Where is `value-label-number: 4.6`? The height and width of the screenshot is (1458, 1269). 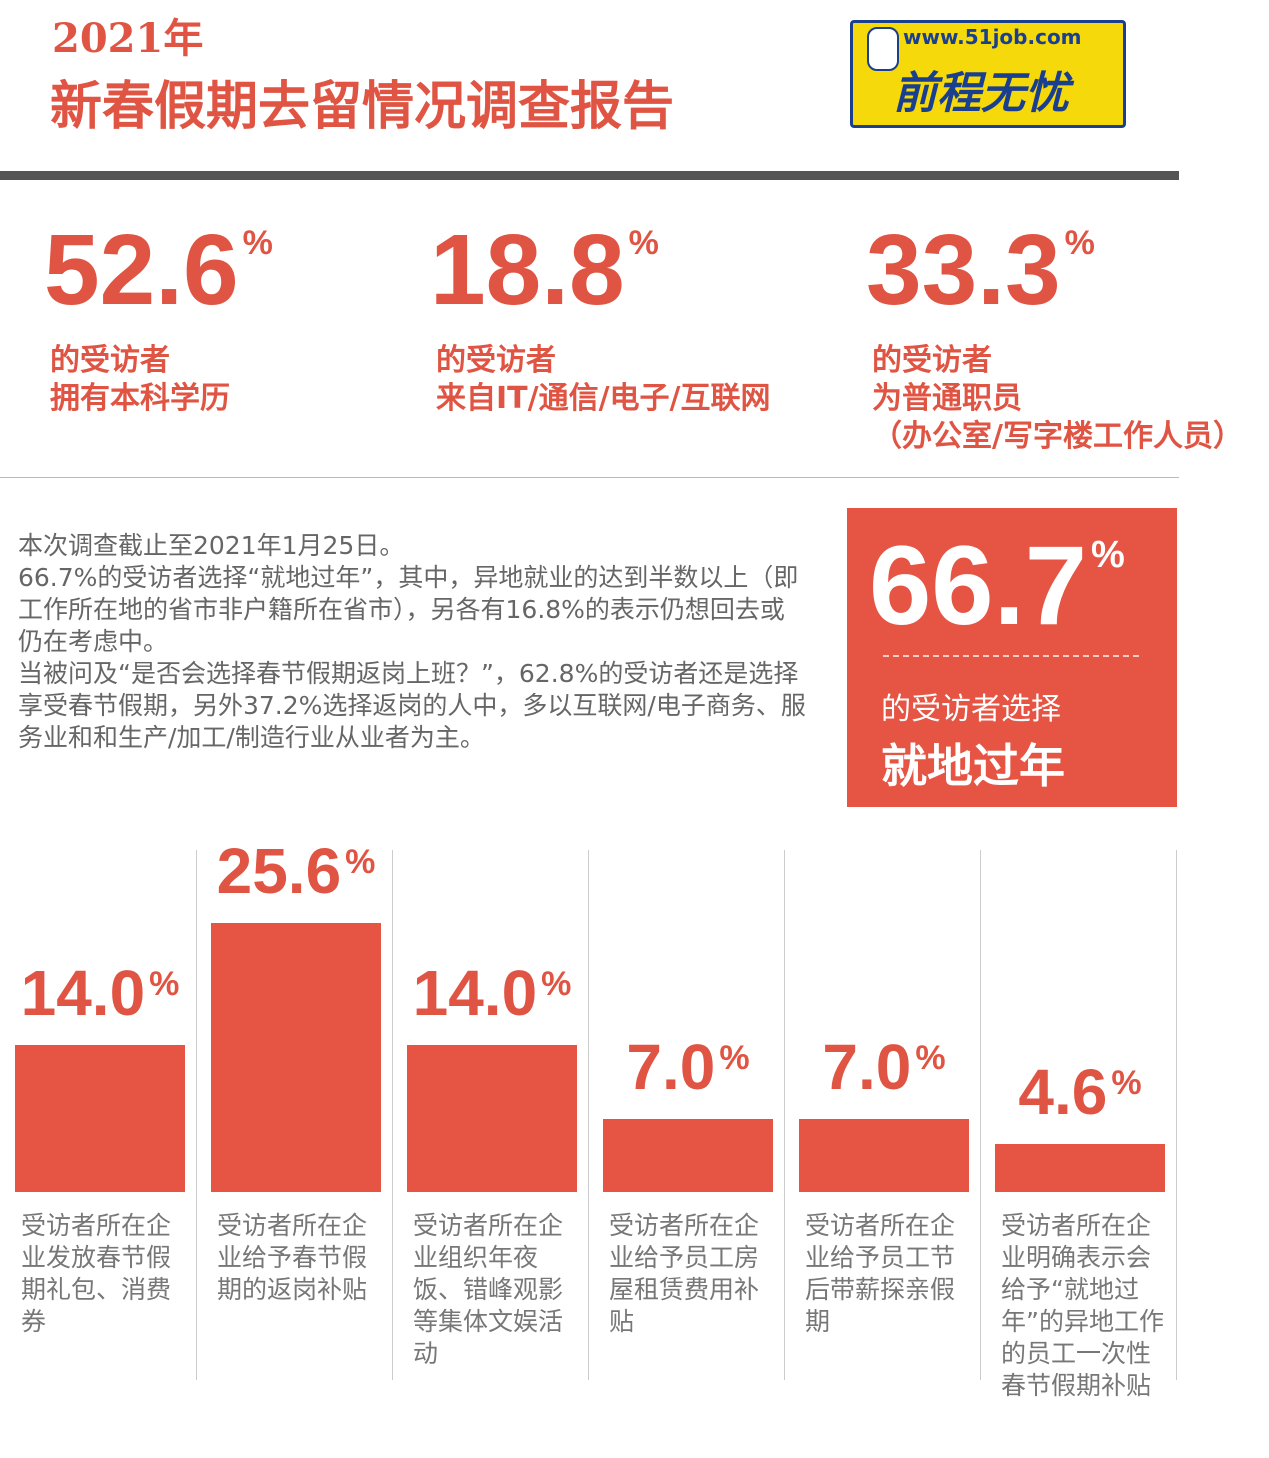
value-label-number: 4.6 is located at coordinates (1063, 1091).